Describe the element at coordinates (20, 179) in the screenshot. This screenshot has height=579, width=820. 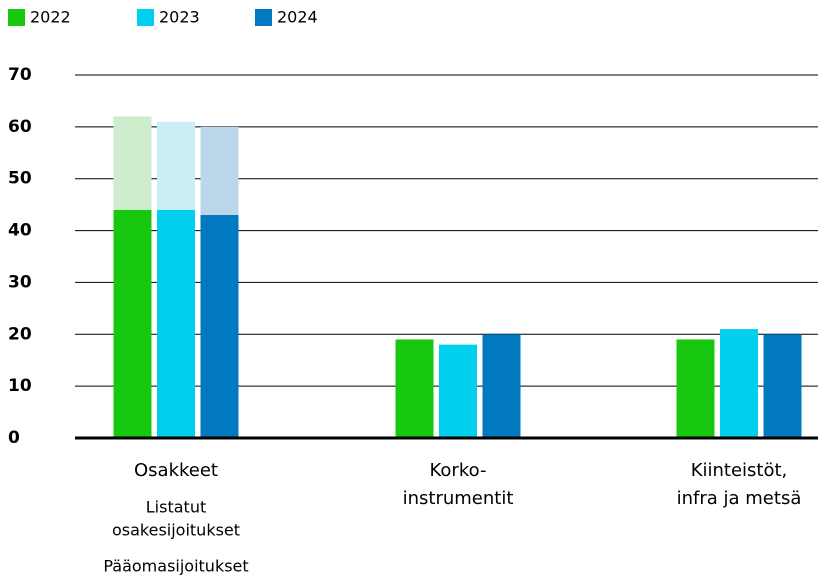
I see `y-tick-label: 50` at that location.